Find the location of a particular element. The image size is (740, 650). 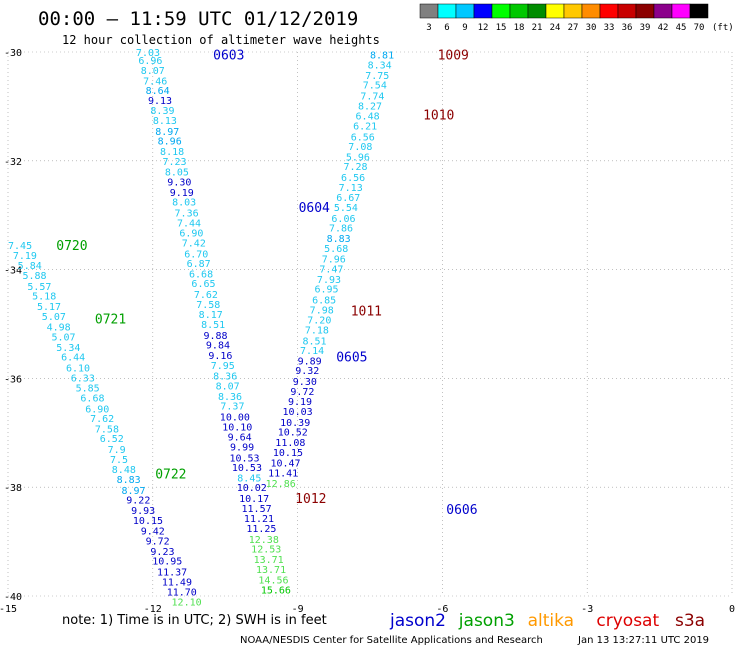

y-tick-label: -32 is located at coordinates (13, 162).